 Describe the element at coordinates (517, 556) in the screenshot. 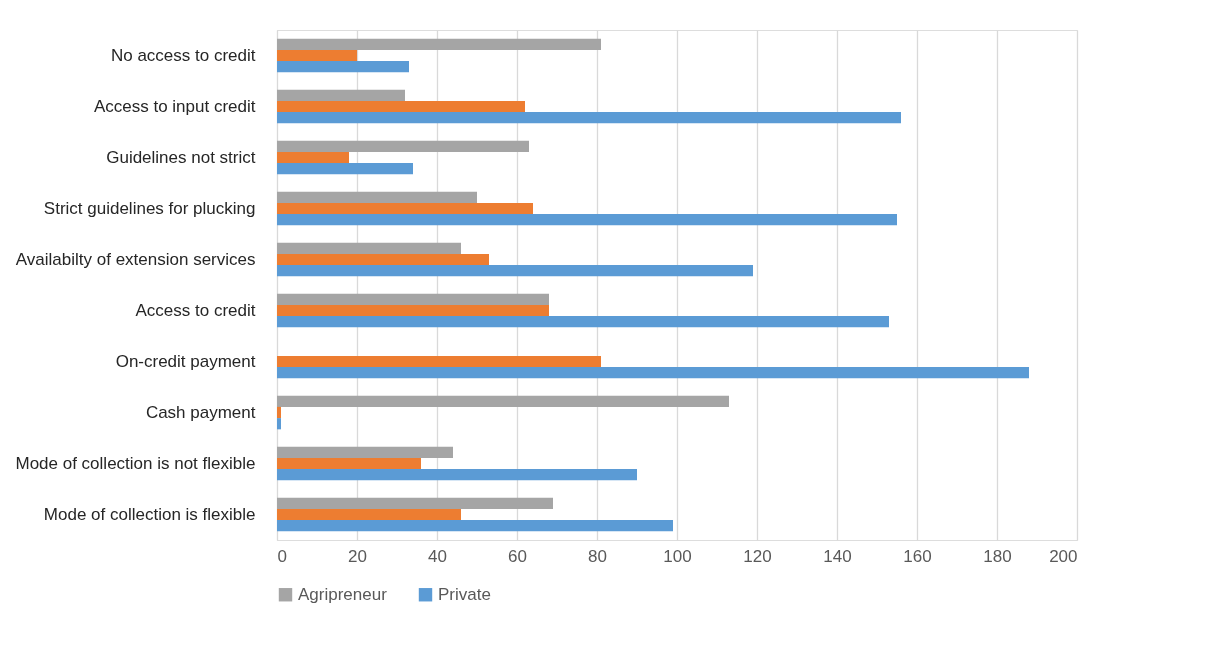

I see `x-tick-label: 60` at that location.